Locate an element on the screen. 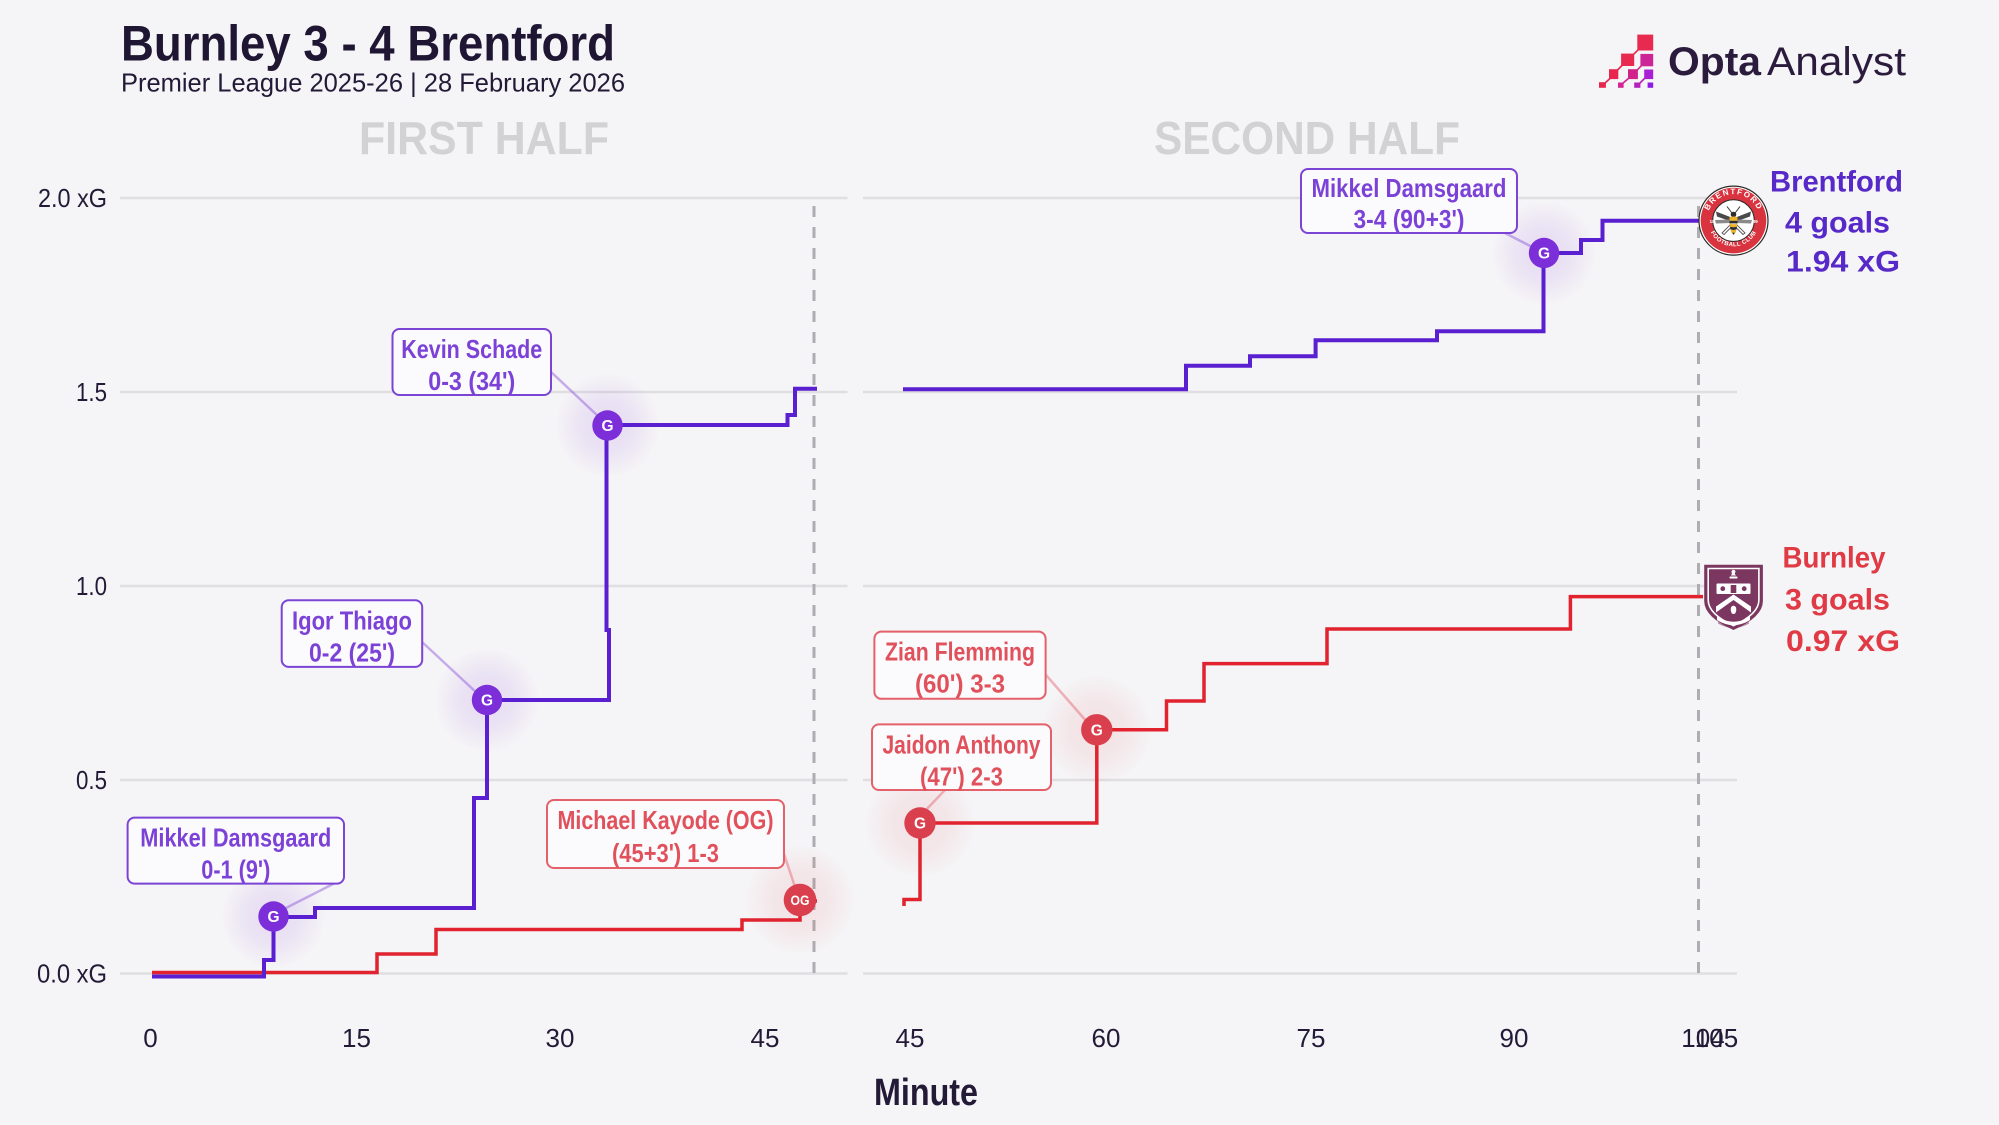  svg-text: 2.0 xG is located at coordinates (72, 198).